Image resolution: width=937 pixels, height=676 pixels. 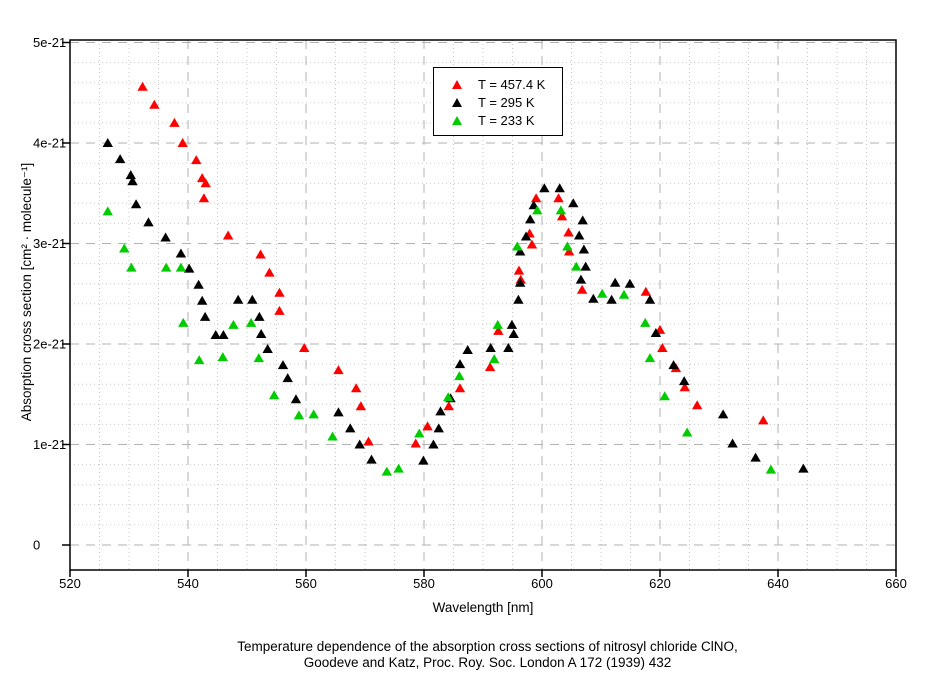 I want to click on y-tick-label: 1e-21, so click(x=49, y=444).